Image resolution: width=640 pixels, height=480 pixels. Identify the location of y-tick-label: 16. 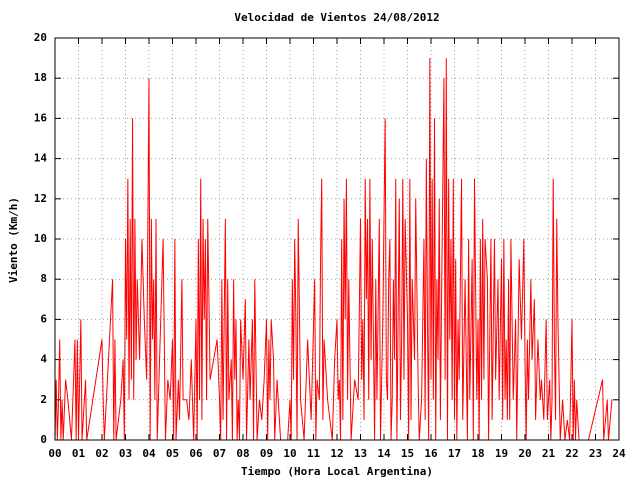
(41, 117).